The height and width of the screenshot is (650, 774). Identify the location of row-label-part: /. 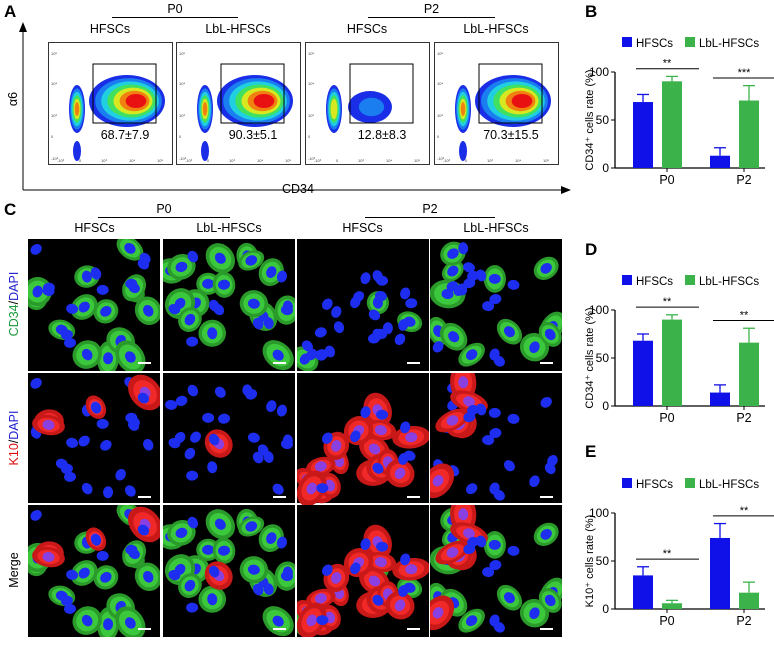
(14, 441).